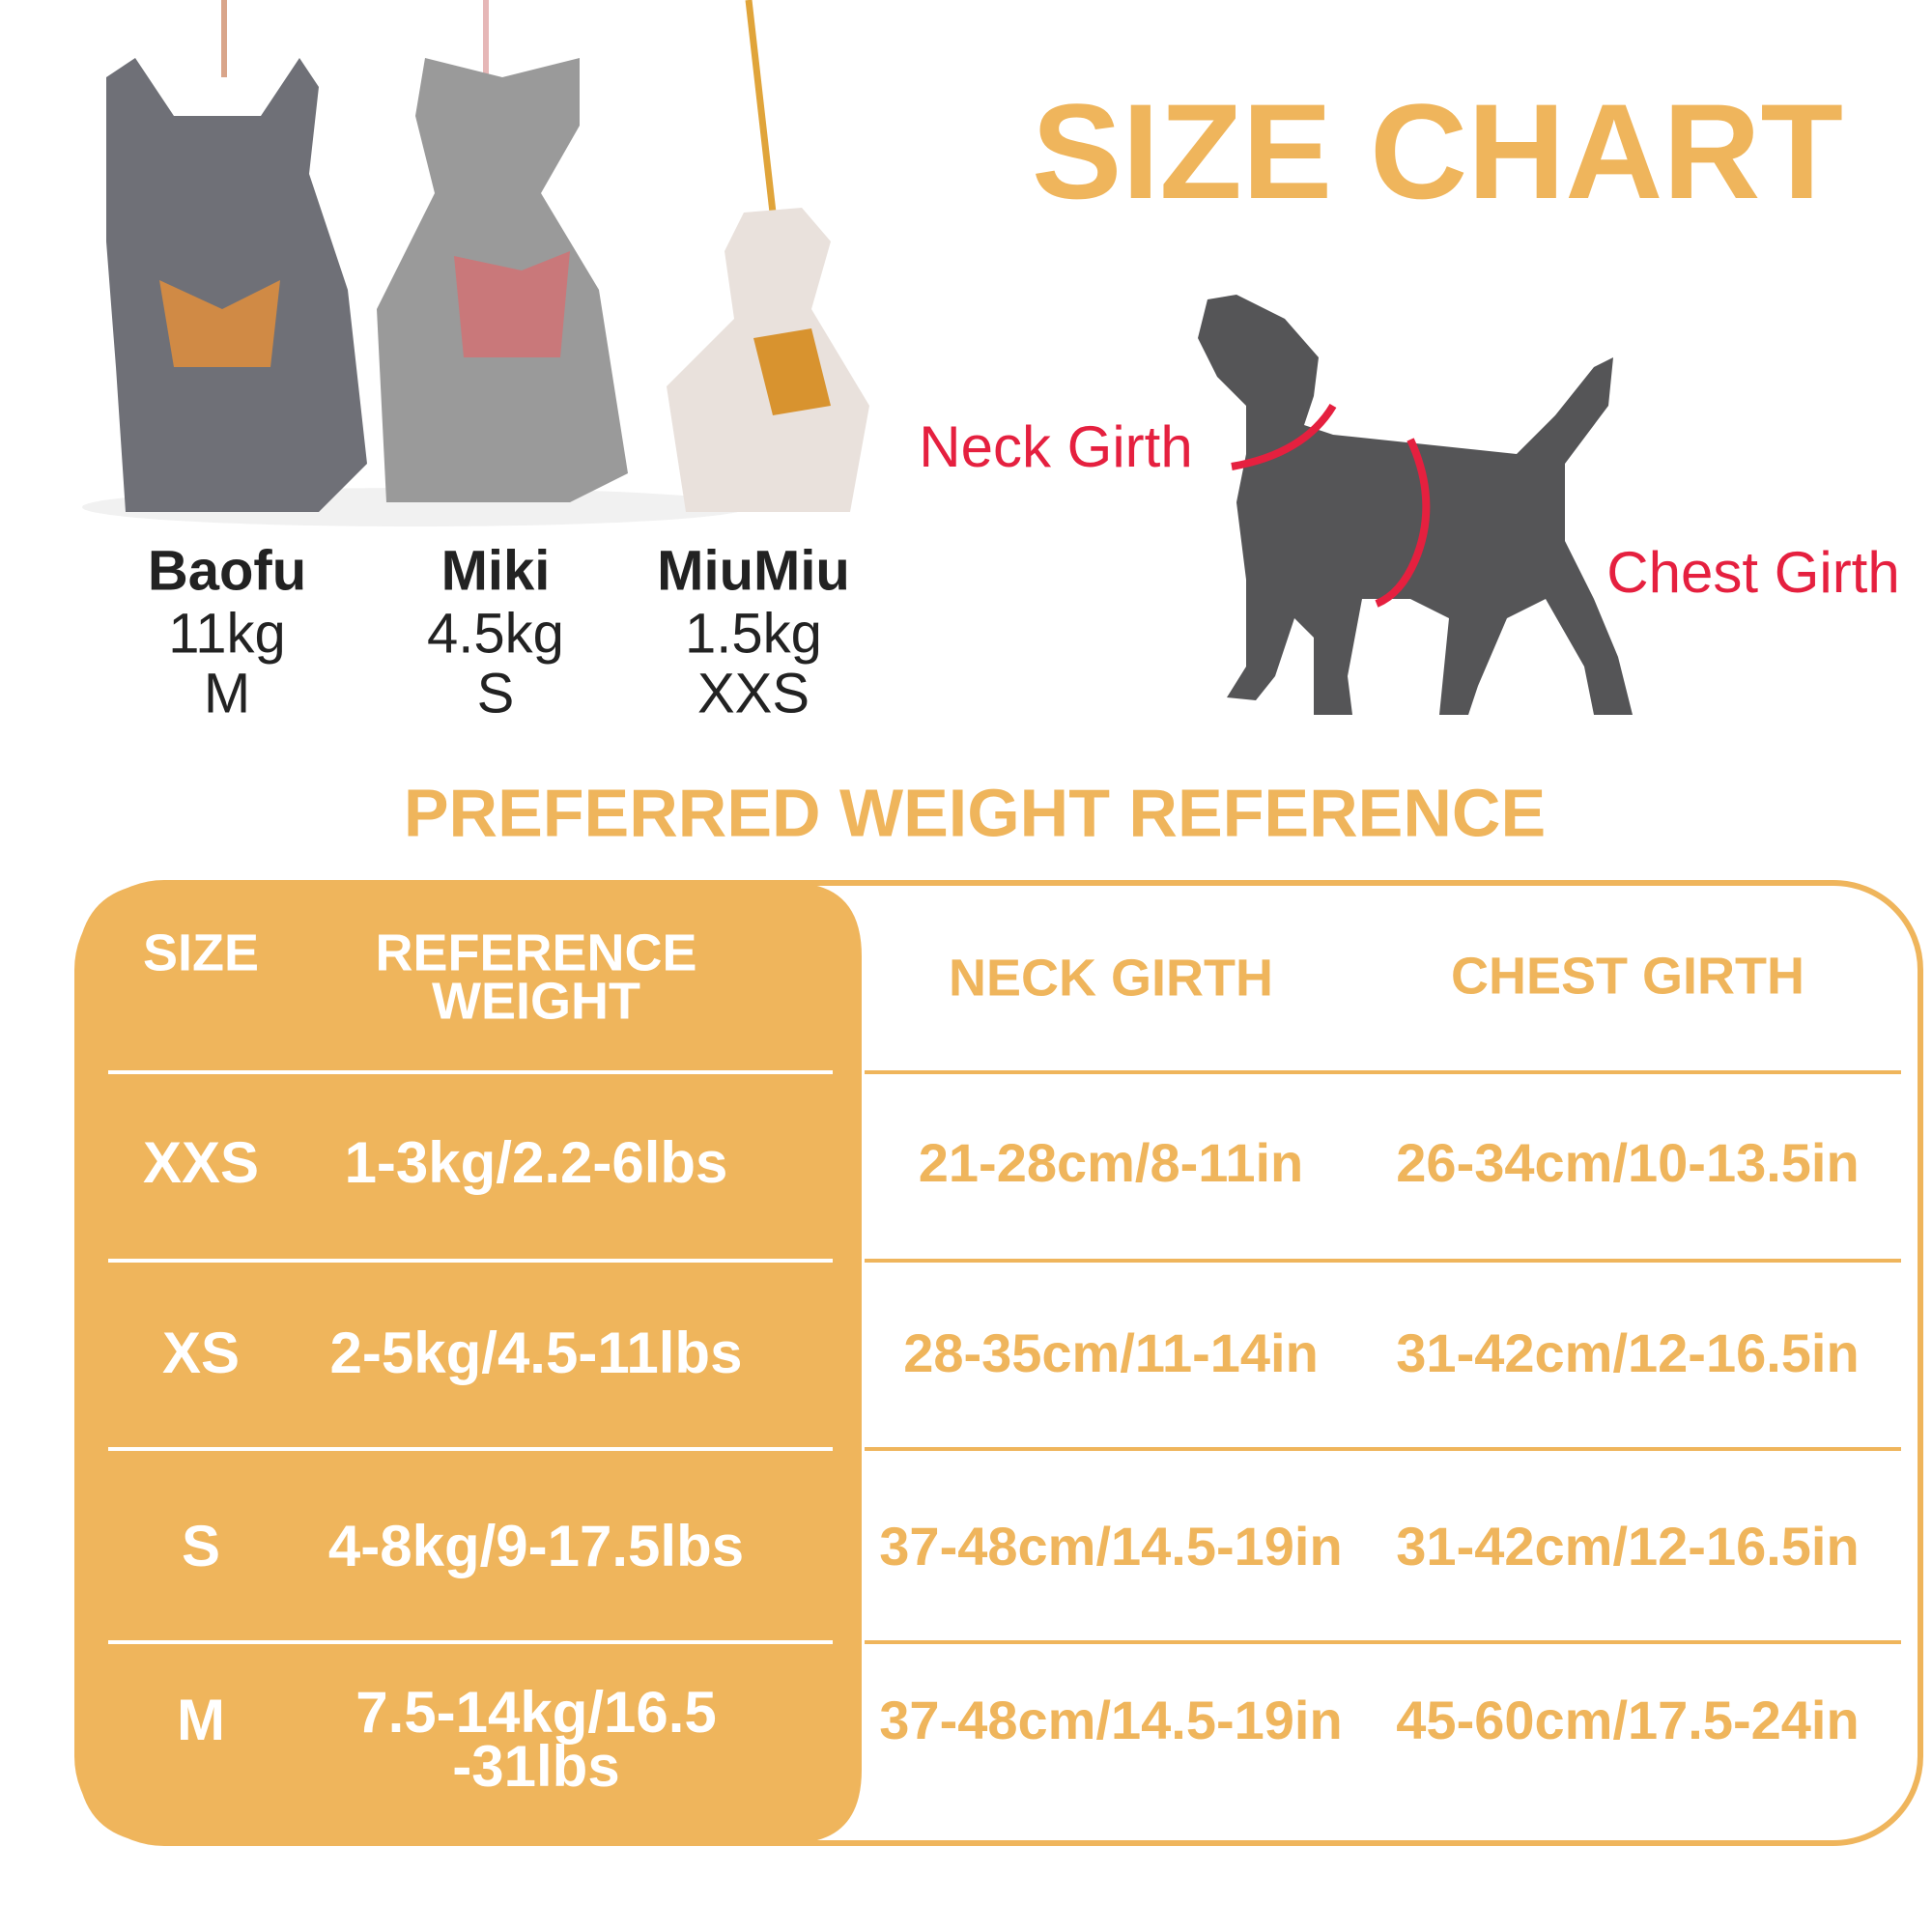 The image size is (1932, 1932). I want to click on dog-name: MiuMiu, so click(753, 570).